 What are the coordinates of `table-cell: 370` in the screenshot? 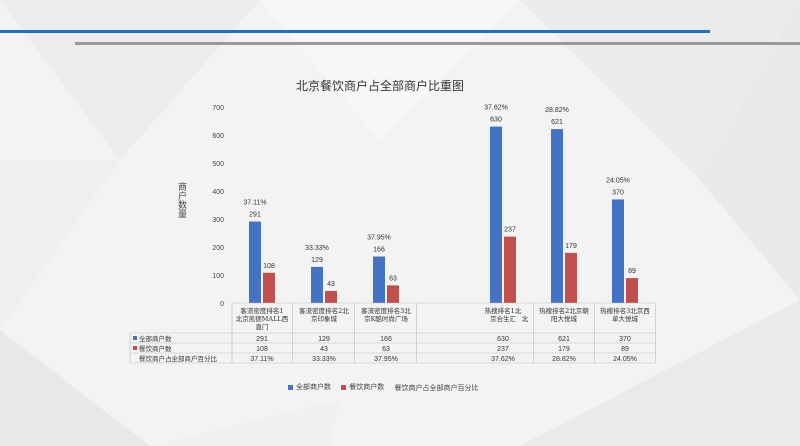 It's located at (625, 339).